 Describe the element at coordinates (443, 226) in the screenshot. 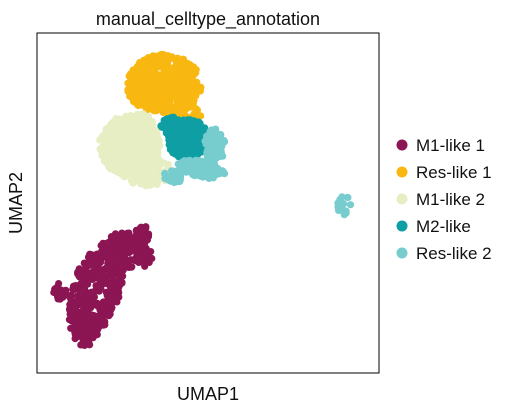

I see `legend-label: M2-like` at that location.